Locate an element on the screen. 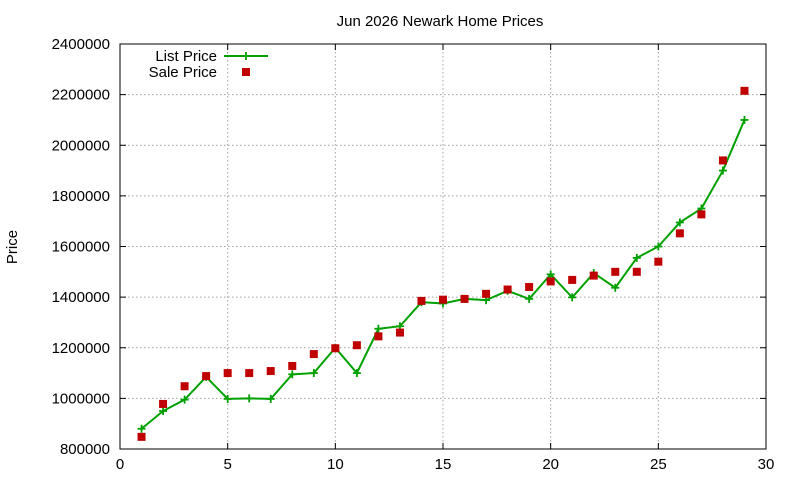 Image resolution: width=800 pixels, height=480 pixels. x-tick-label: 20 is located at coordinates (550, 464).